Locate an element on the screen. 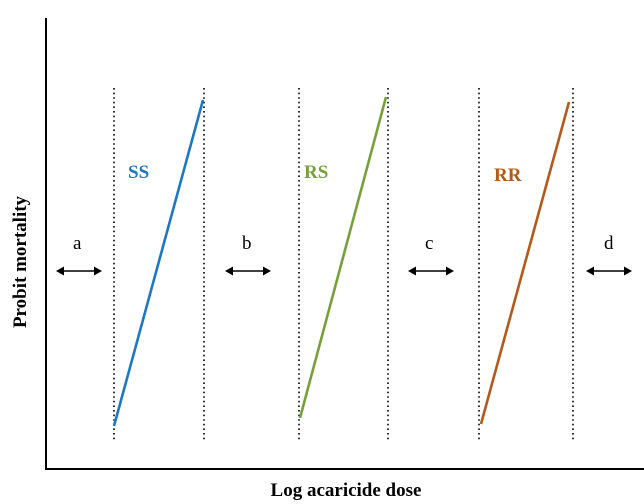 This screenshot has width=644, height=504. y-axis-title: Probit mortality is located at coordinates (20, 261).